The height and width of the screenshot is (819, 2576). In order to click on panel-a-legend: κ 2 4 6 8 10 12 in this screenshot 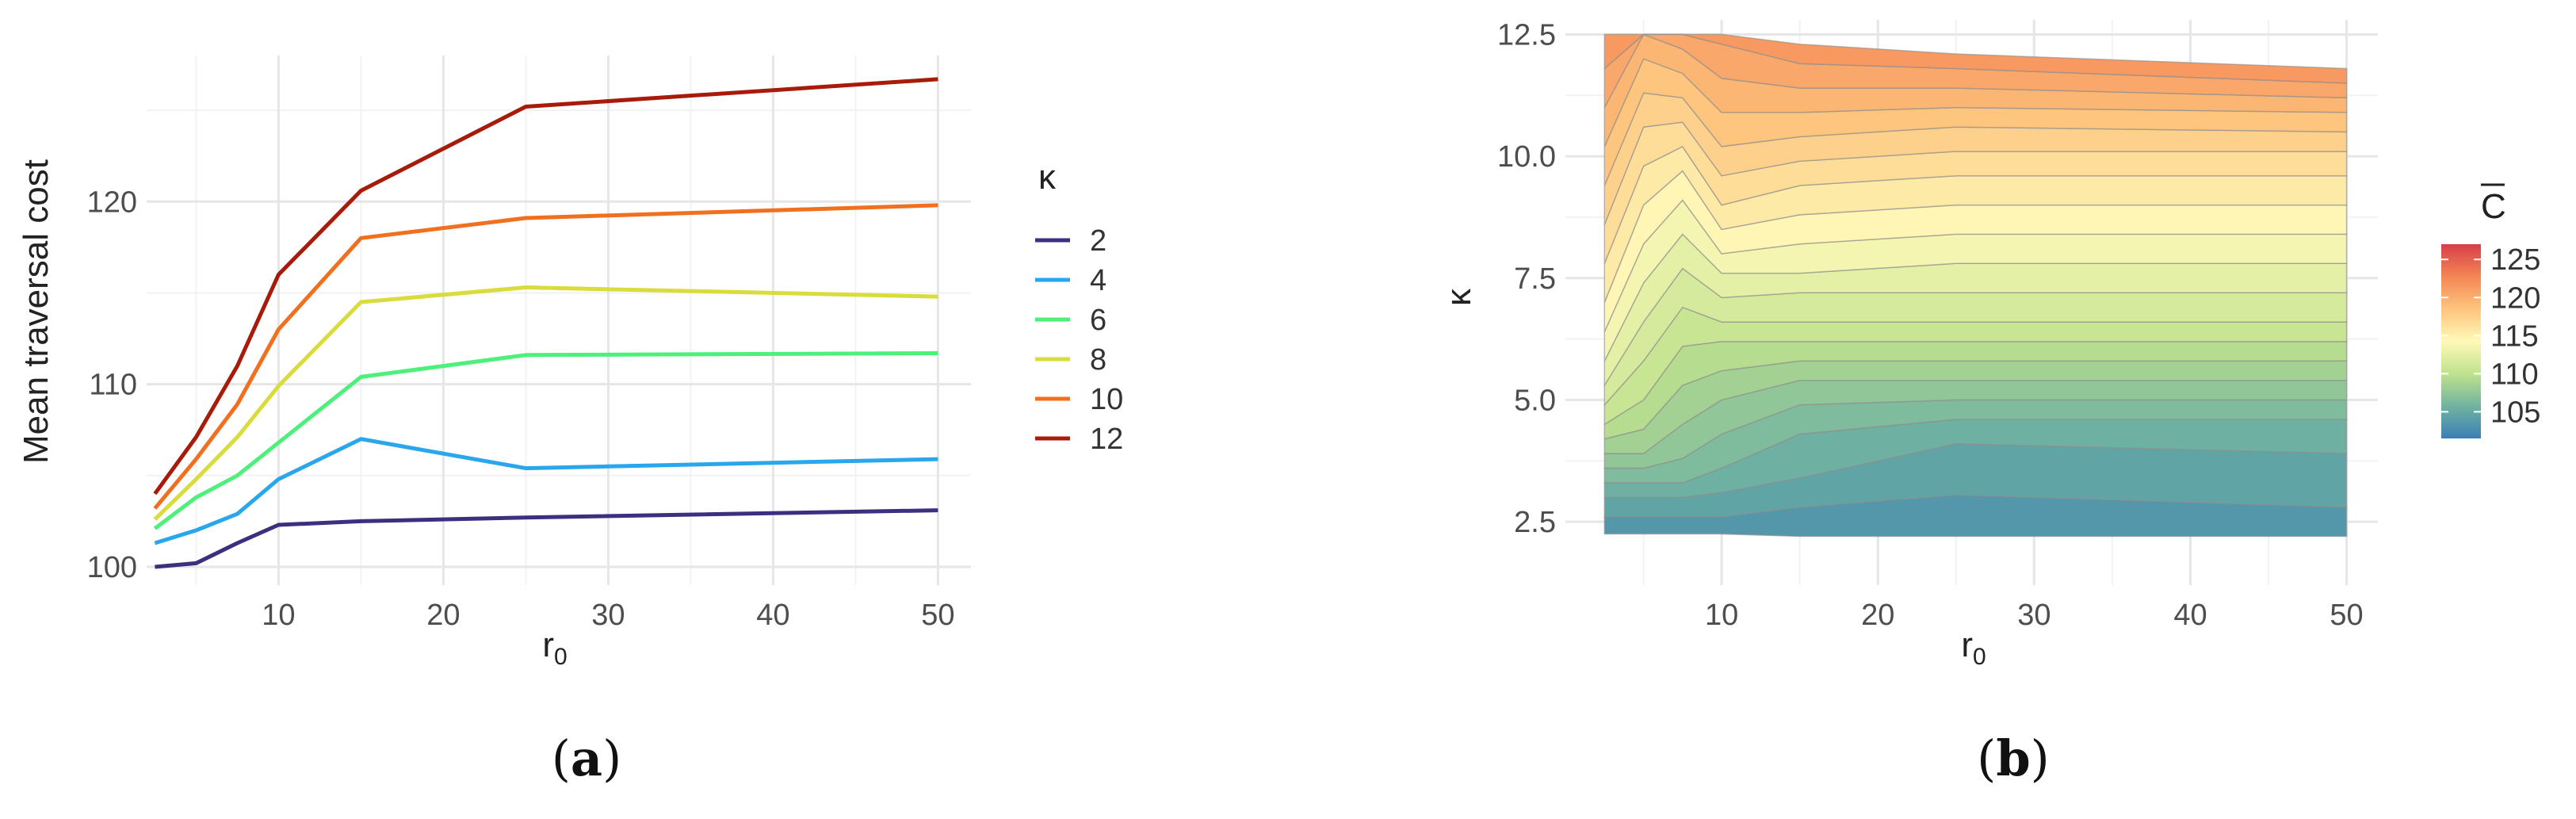, I will do `click(1079, 307)`.